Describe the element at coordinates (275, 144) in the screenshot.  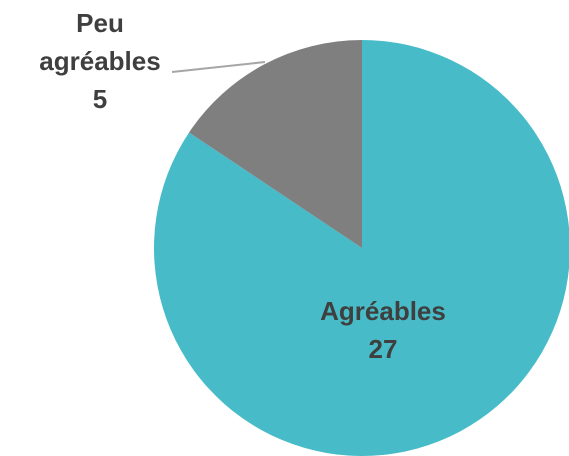
I see `pie-slice` at that location.